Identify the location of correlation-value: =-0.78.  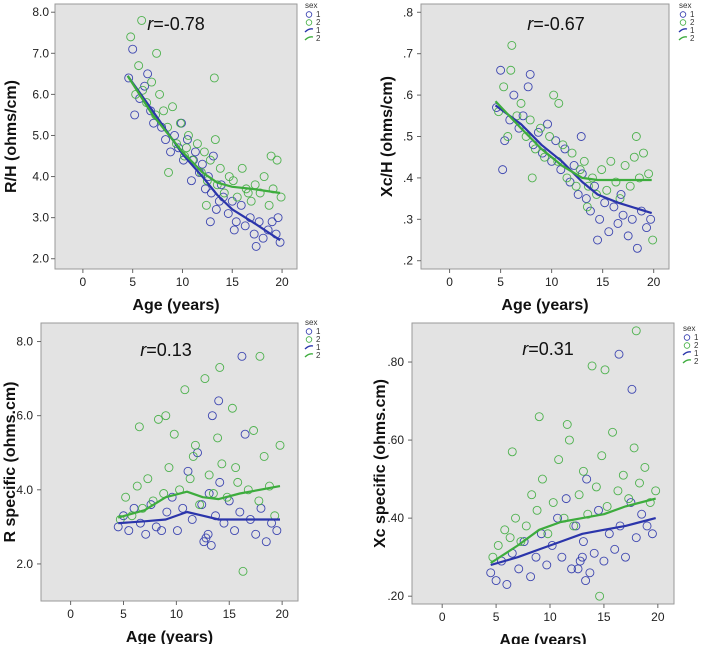
(179, 24).